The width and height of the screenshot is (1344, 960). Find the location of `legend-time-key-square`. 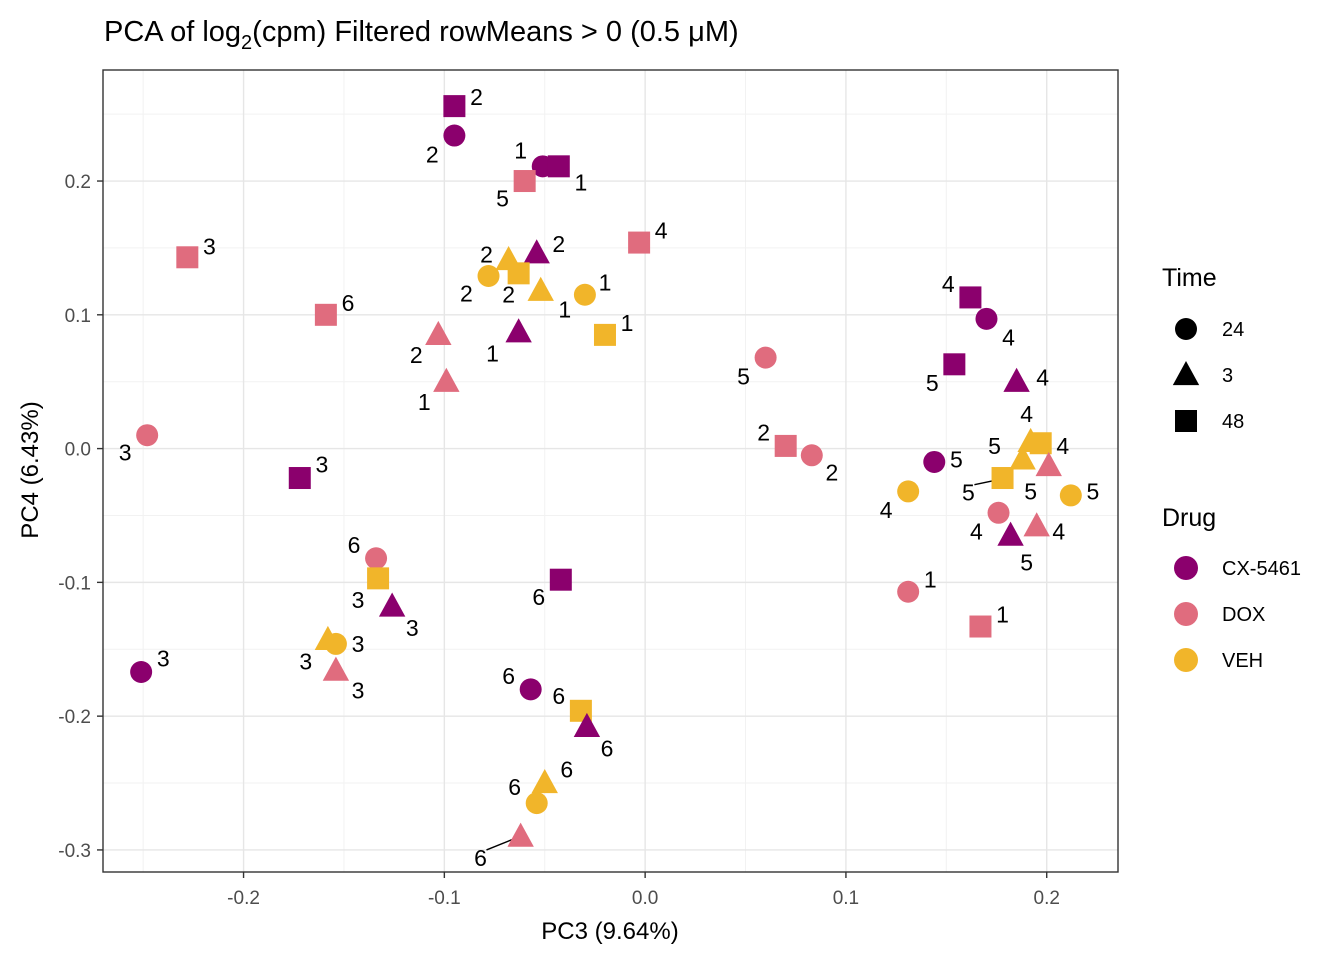

legend-time-key-square is located at coordinates (1186, 421).